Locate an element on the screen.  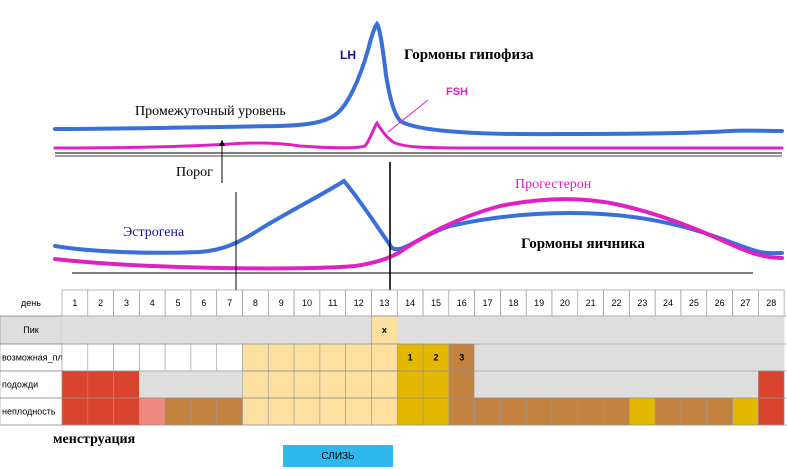
cell-mark: 3 is located at coordinates (461, 358).